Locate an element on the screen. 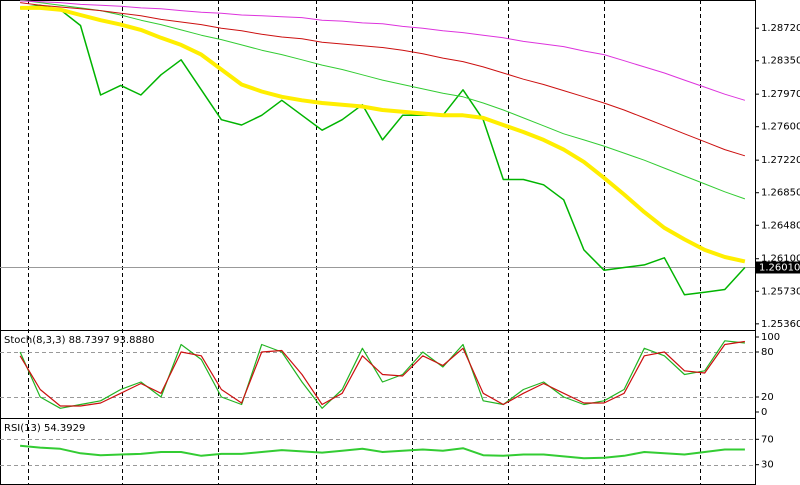  y-tick-label: 70 is located at coordinates (767, 439).